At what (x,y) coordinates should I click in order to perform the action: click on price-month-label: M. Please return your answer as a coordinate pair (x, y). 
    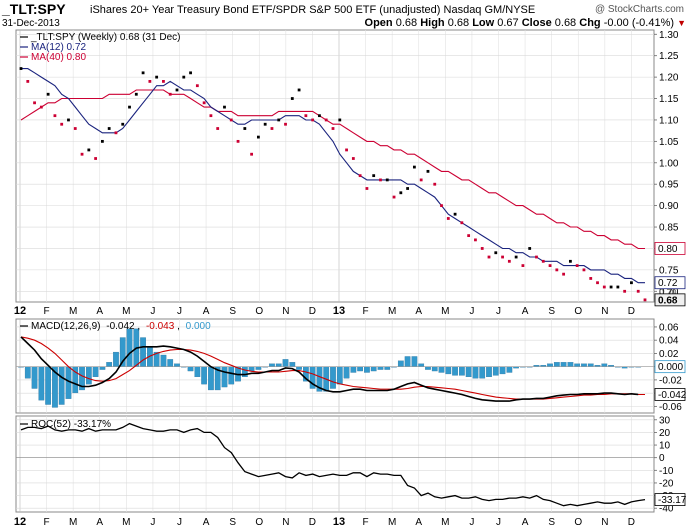
    Looking at the image, I should click on (126, 311).